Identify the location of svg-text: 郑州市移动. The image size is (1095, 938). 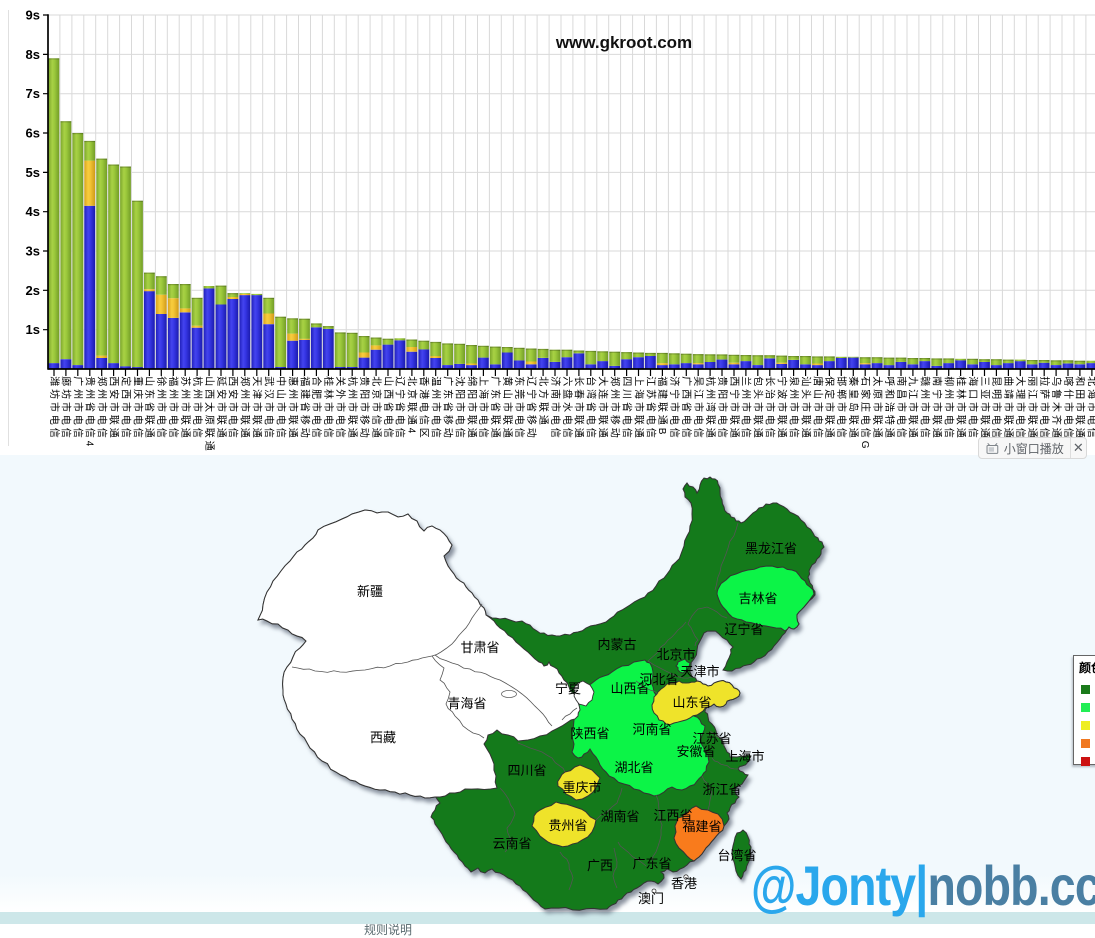
(615, 408).